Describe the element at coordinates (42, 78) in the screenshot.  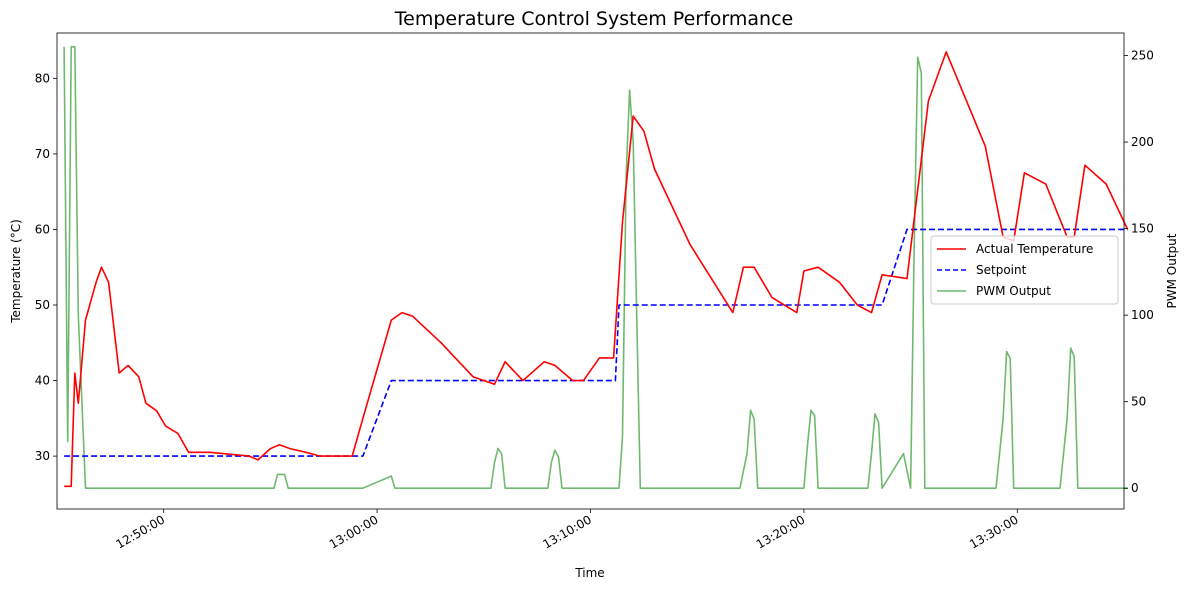
I see `y-left-tick-label: 80` at that location.